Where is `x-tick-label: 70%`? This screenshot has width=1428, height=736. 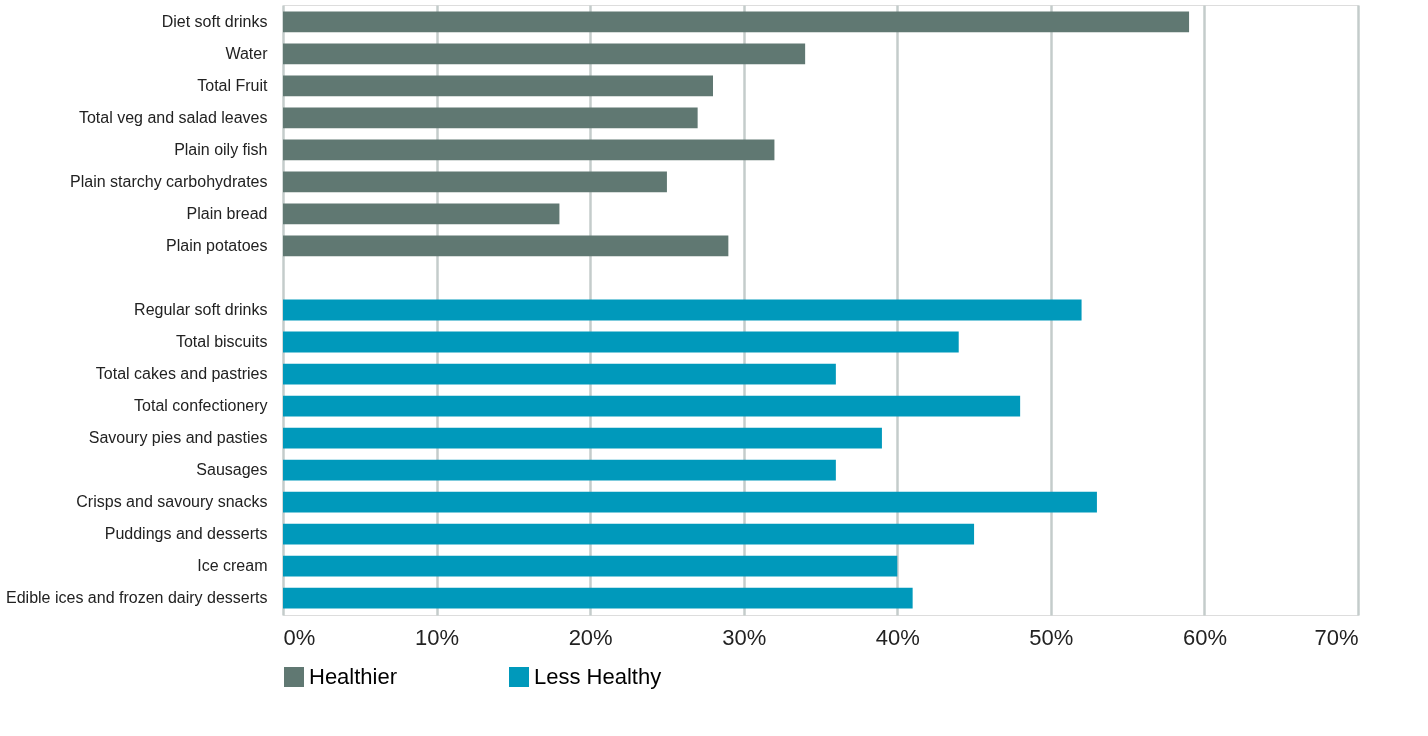
x-tick-label: 70% is located at coordinates (1336, 637).